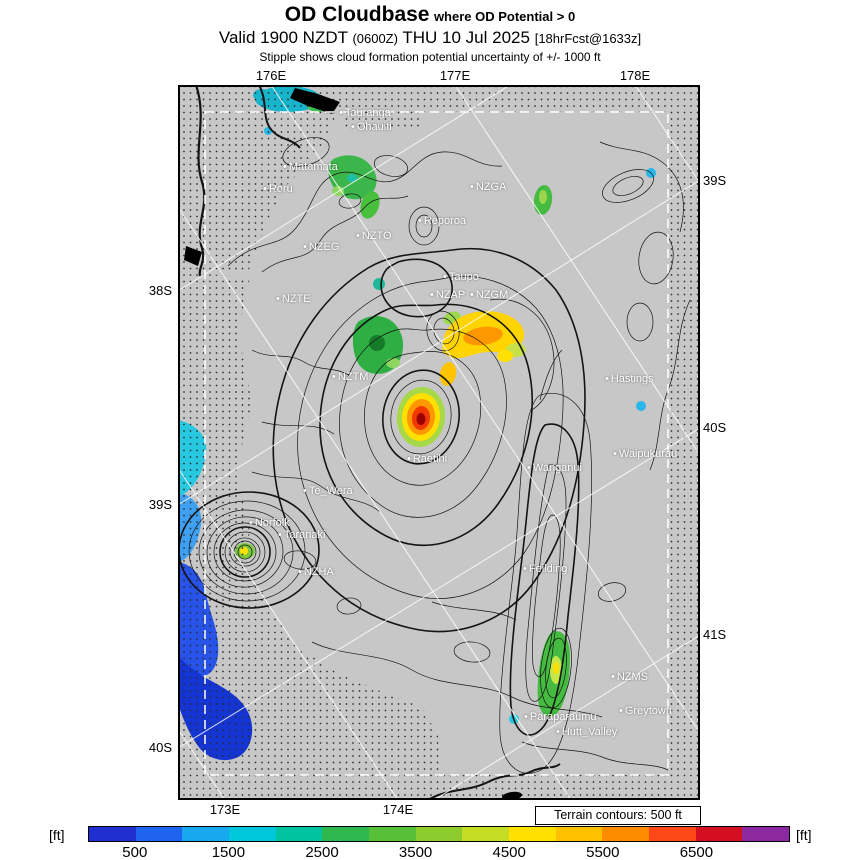 The width and height of the screenshot is (850, 860). I want to click on axis-label-top: 177E, so click(455, 75).